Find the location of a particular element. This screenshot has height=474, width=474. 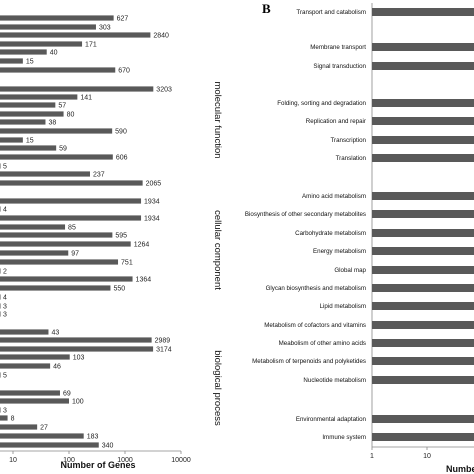

panel-b-category-label: Amino acid metabolism is located at coordinates (334, 196).